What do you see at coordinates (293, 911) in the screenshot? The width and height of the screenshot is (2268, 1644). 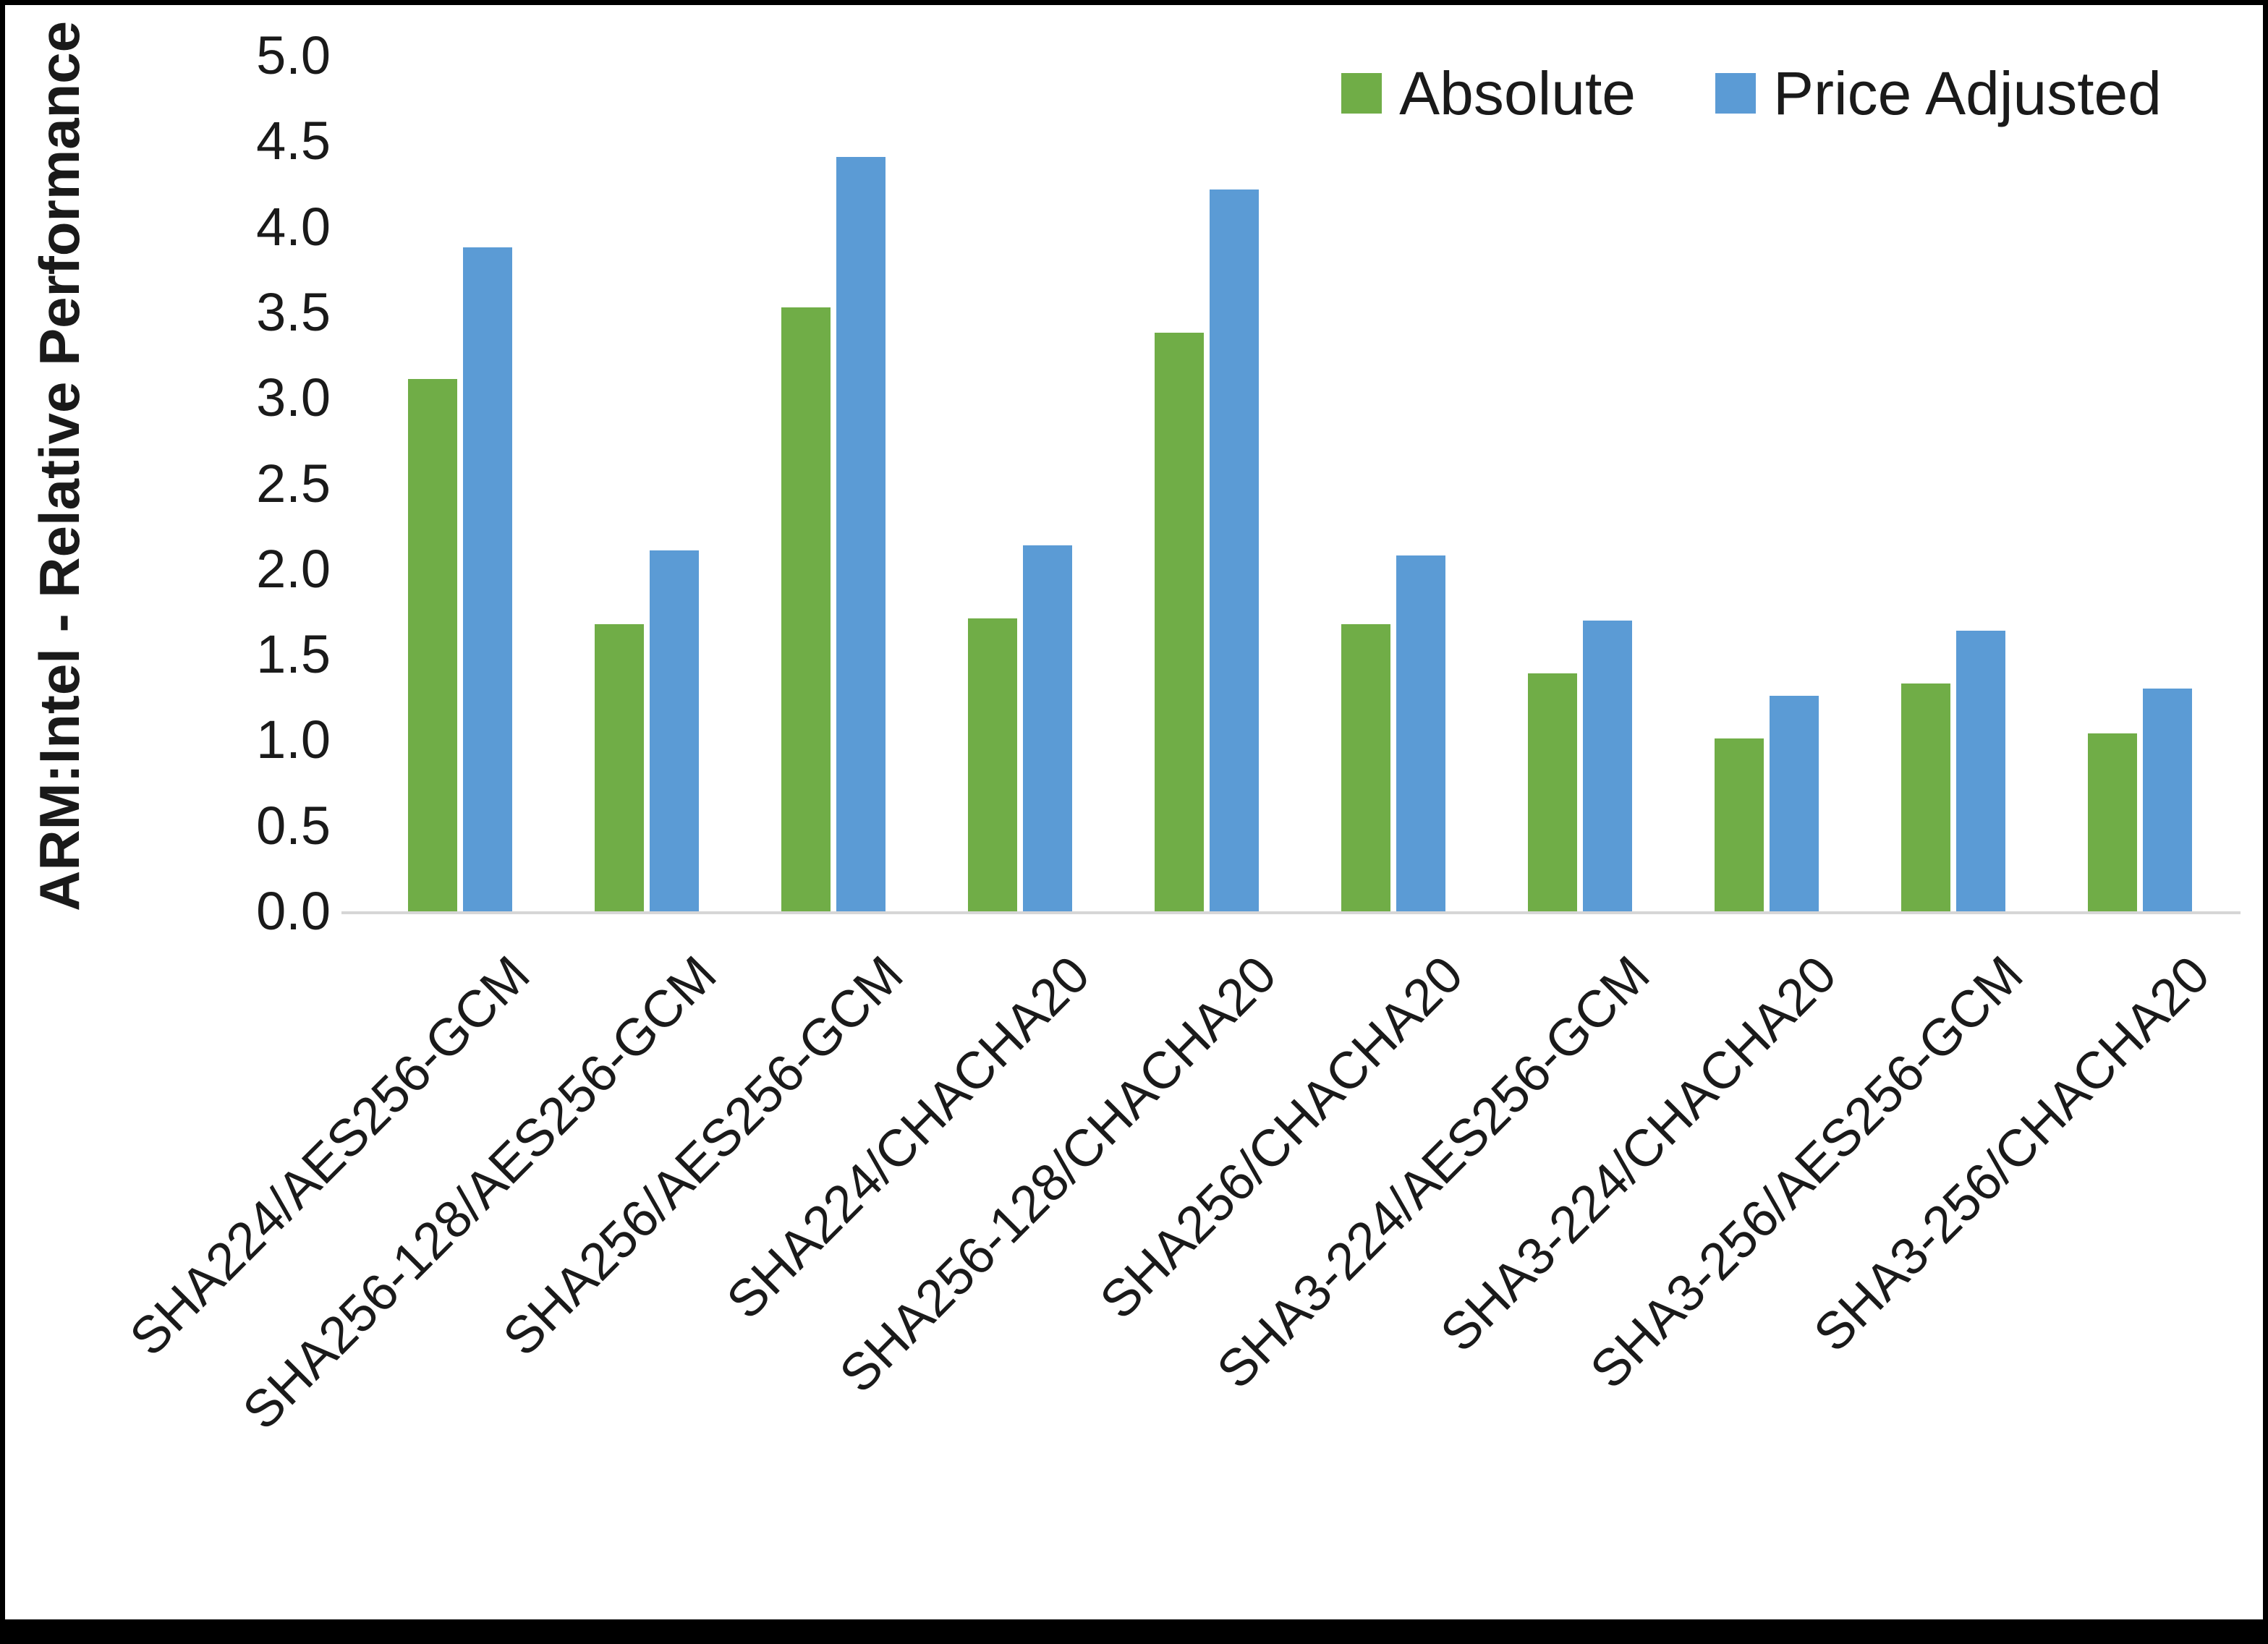 I see `y-tick-label: 0.0` at bounding box center [293, 911].